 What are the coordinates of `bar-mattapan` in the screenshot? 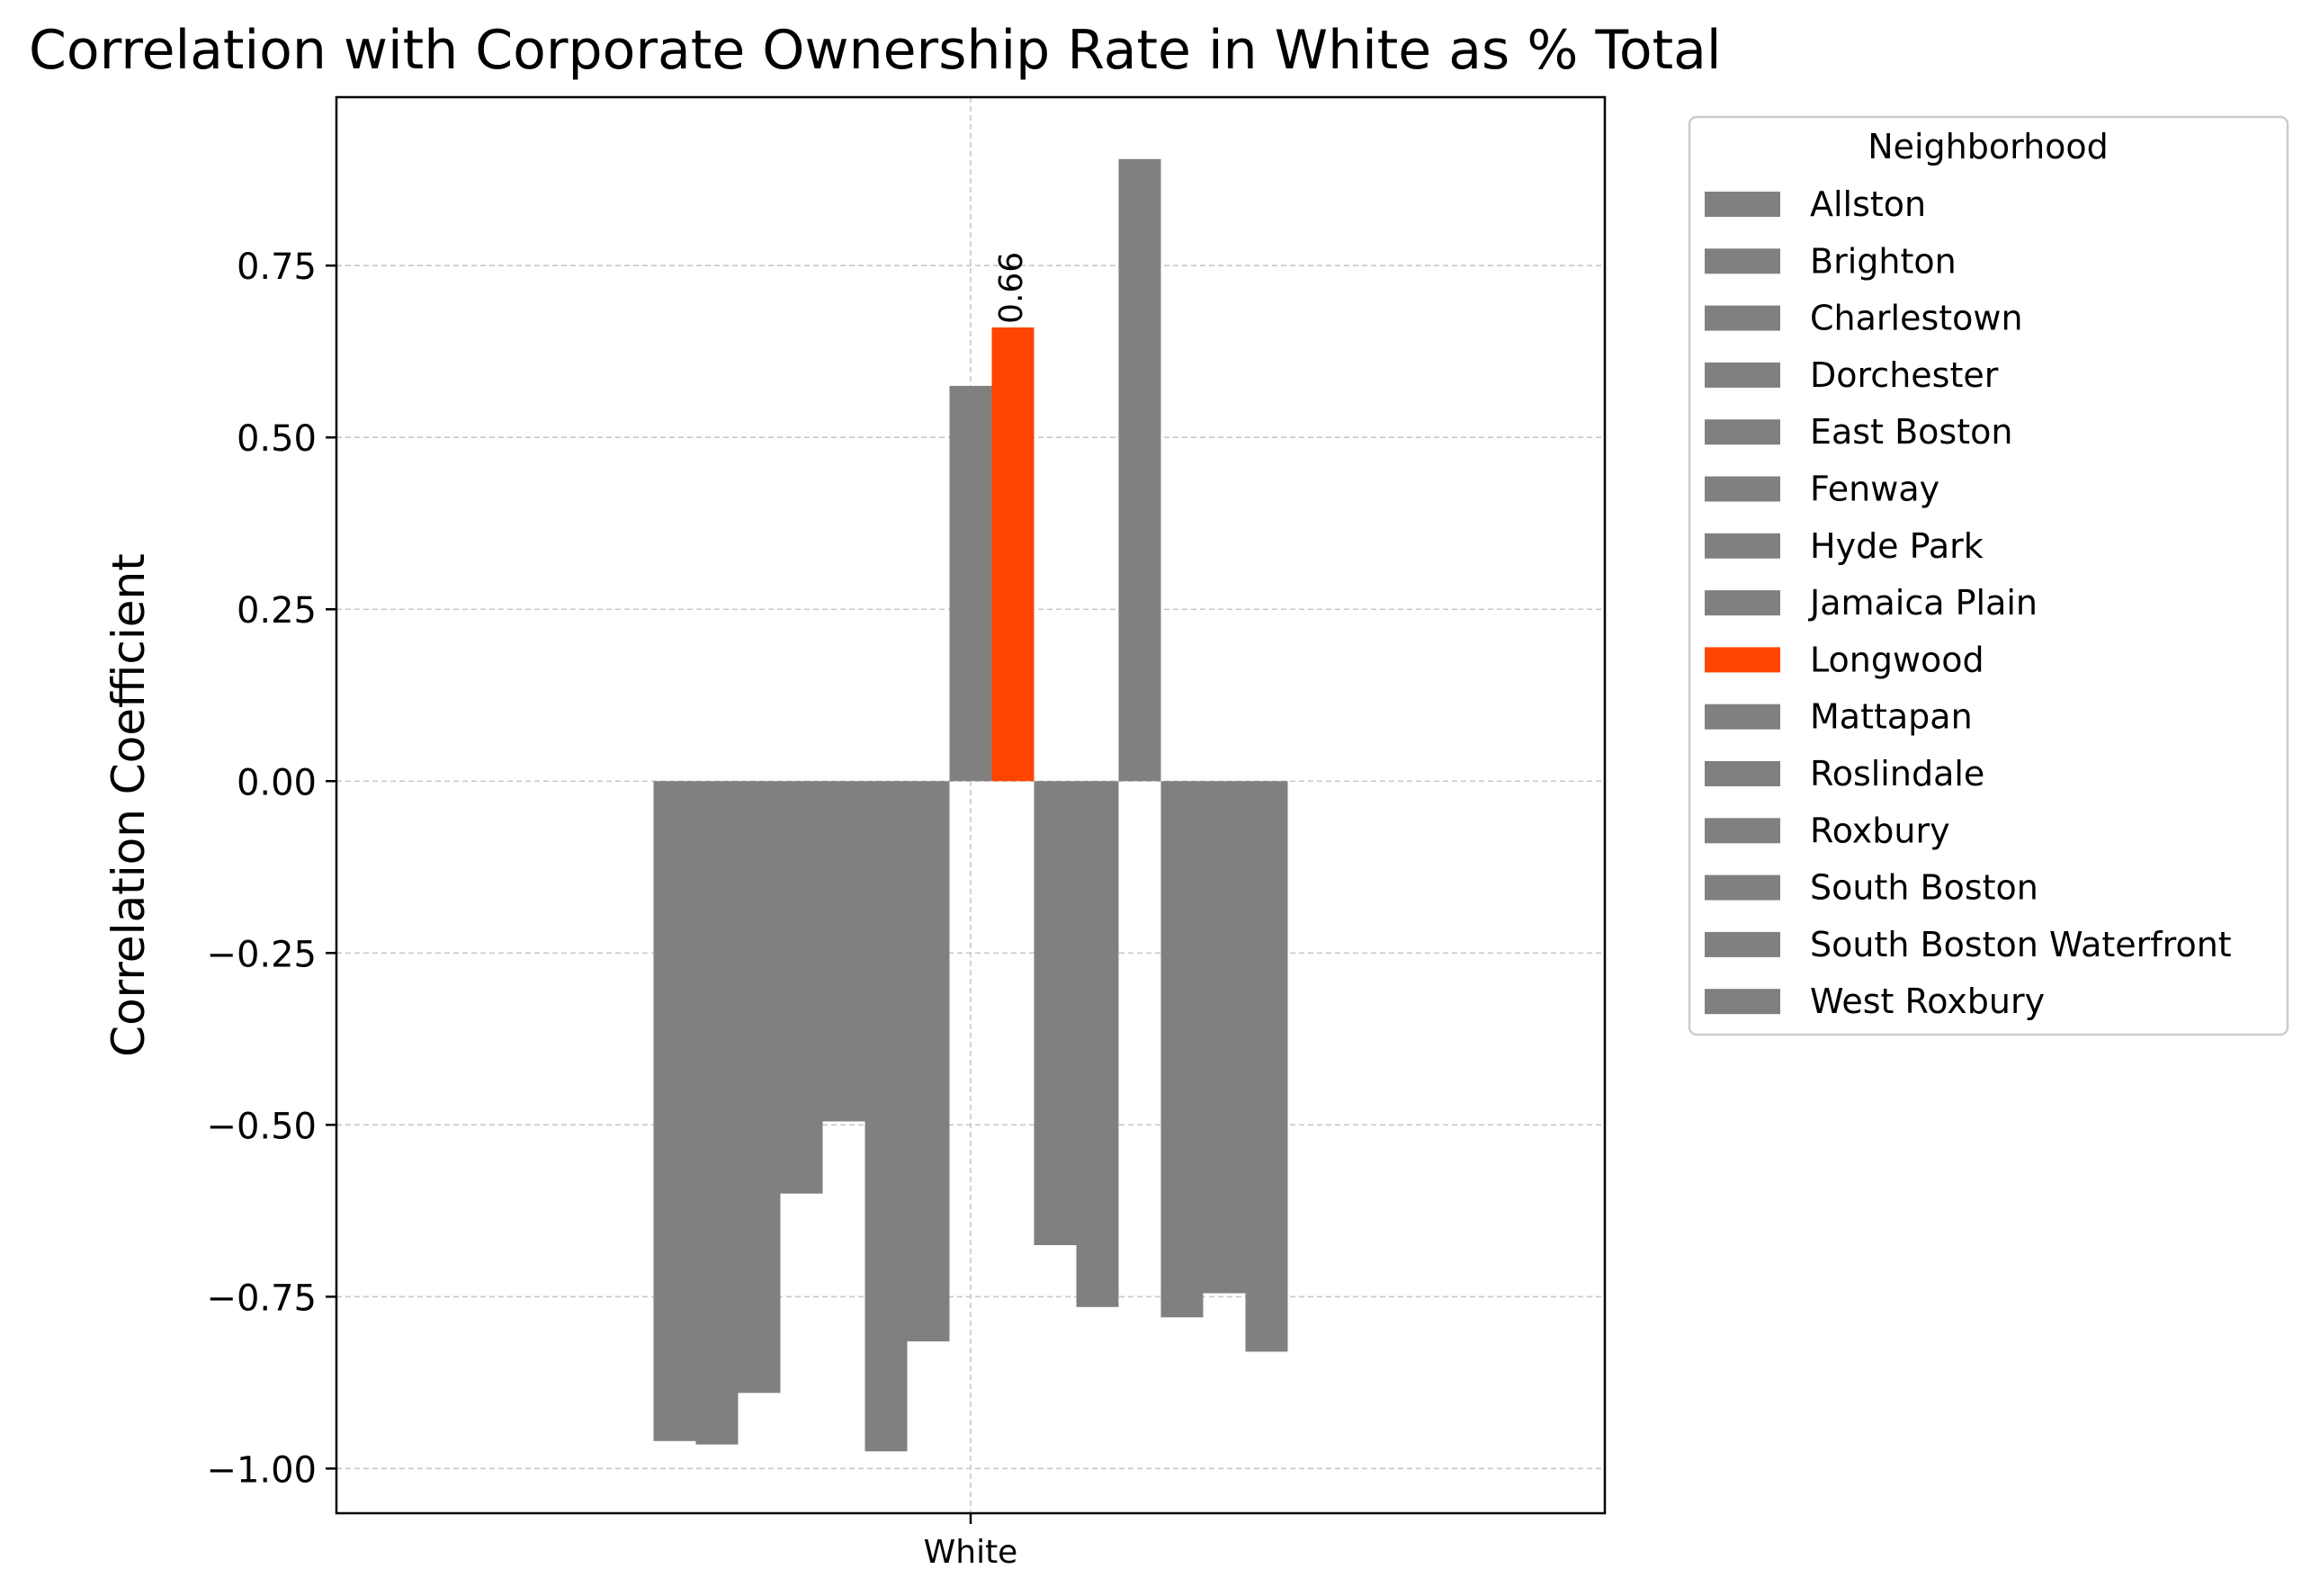 It's located at (1055, 1013).